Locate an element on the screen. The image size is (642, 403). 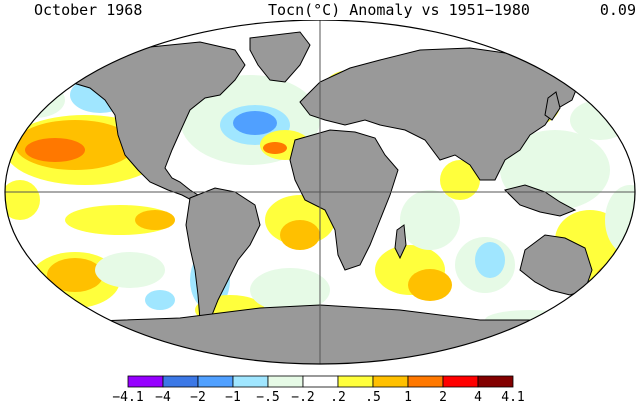
colorbar-label: −4.1 is located at coordinates (127, 396).